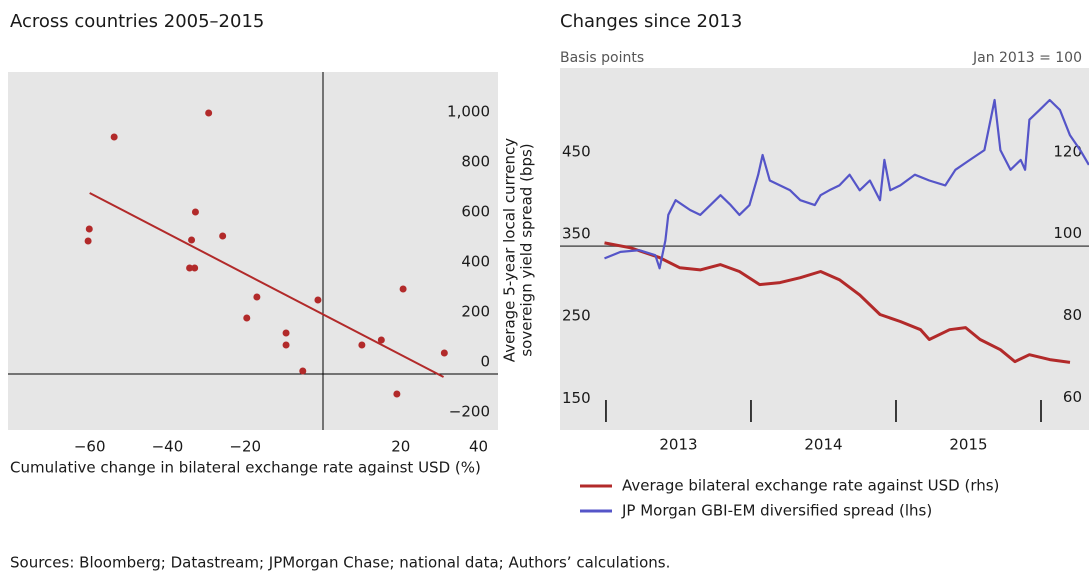  I want to click on y-tick-label: 600, so click(475, 212).